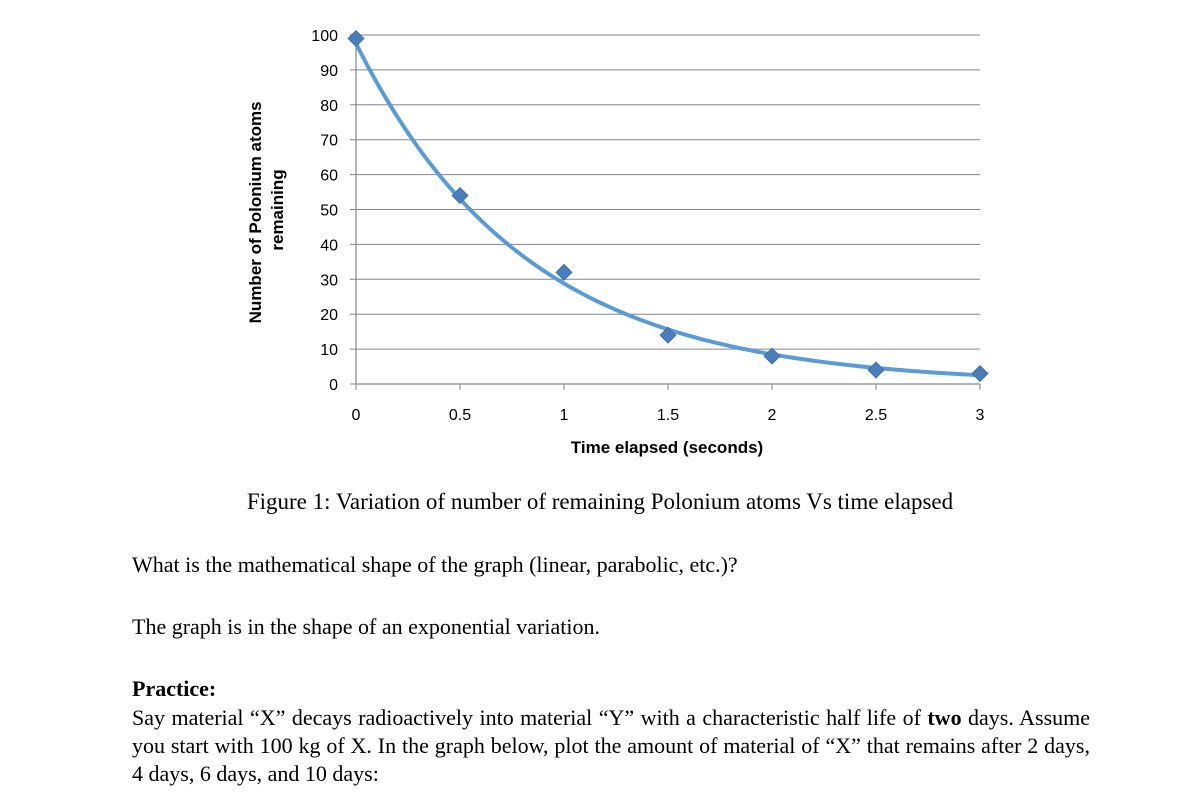  I want to click on x-tick-label: 0.5, so click(460, 415).